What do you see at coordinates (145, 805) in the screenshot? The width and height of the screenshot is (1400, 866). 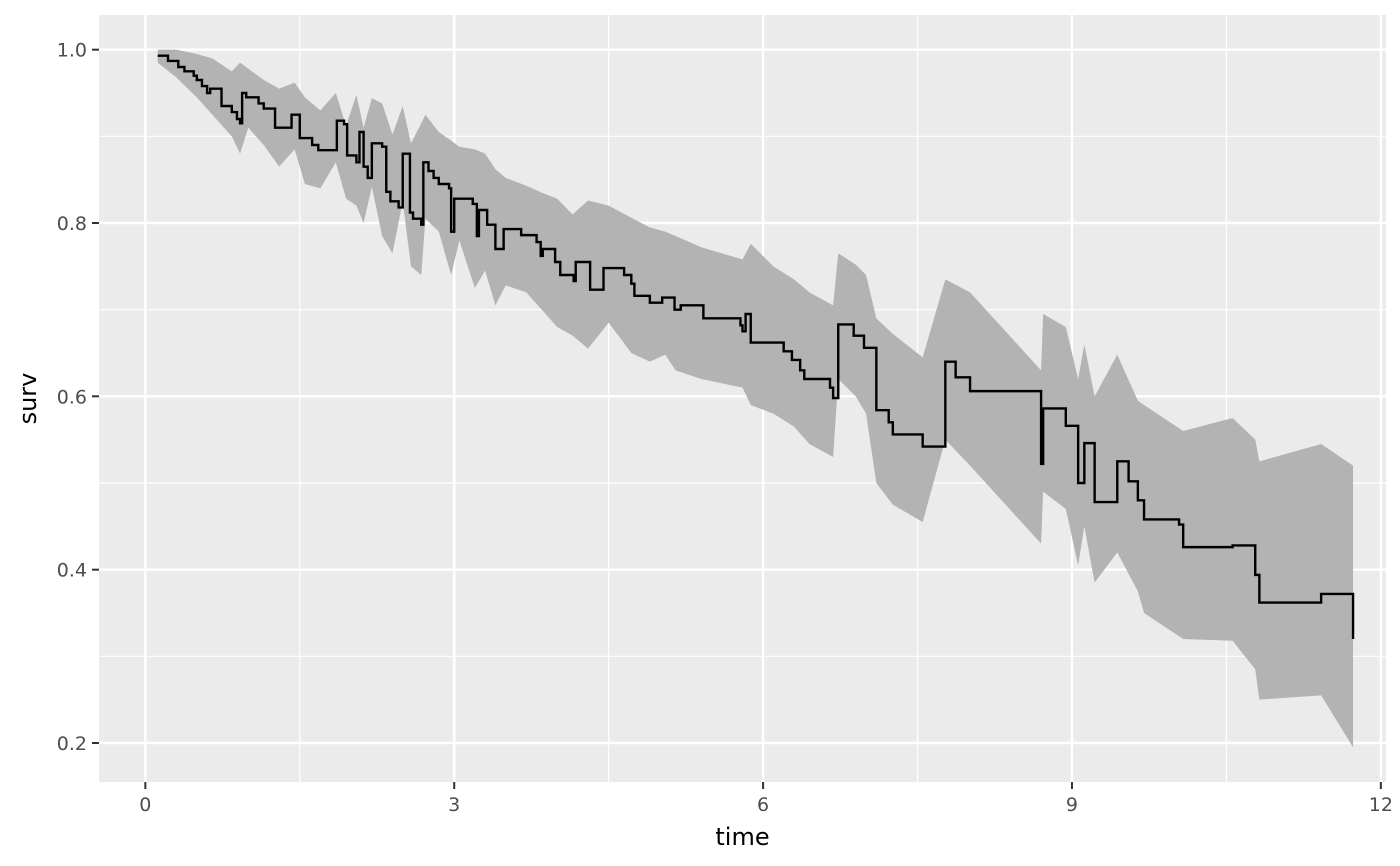 I see `x-tick-label: 0` at bounding box center [145, 805].